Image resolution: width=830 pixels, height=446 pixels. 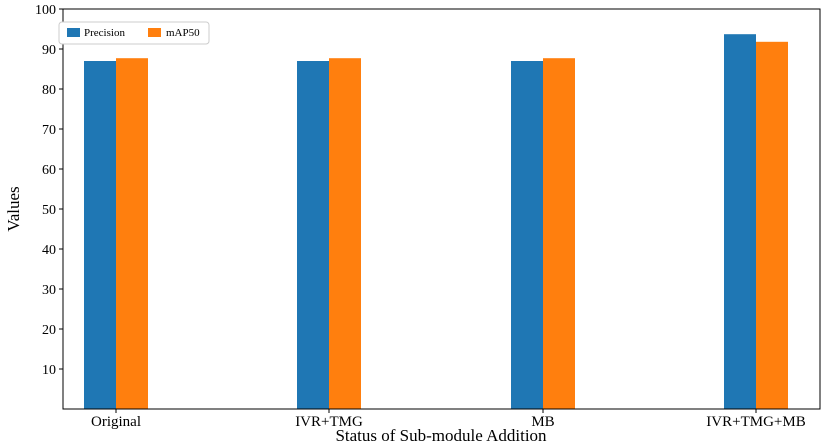 I want to click on bar-precision-mb, so click(x=527, y=235).